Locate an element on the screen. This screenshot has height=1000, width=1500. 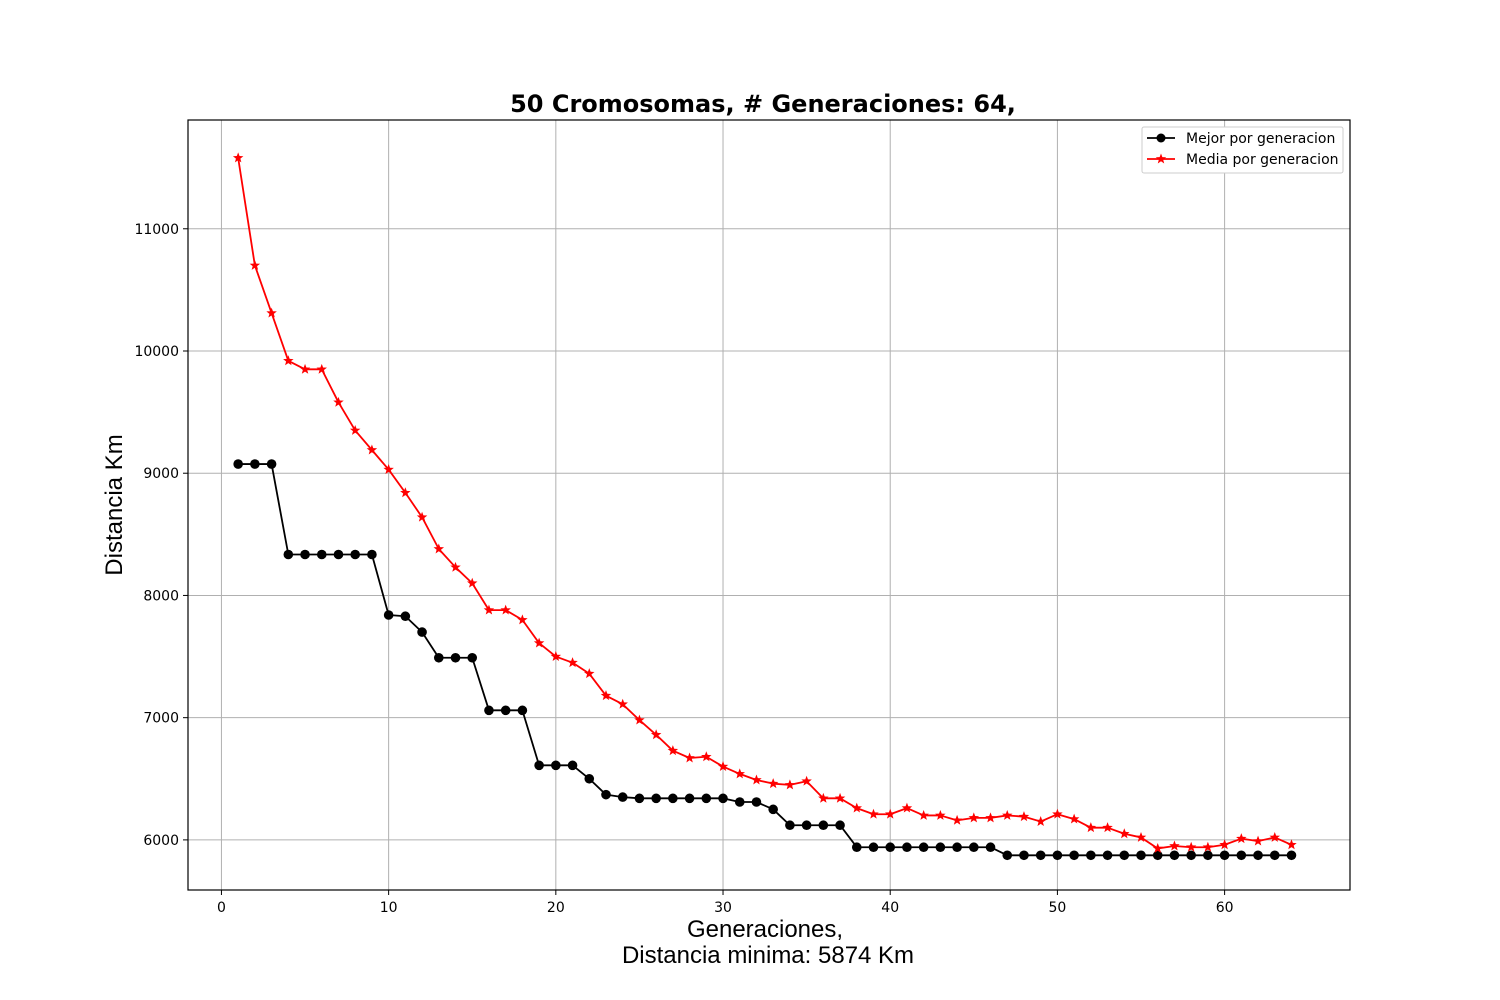
x-tick-label: 20 is located at coordinates (556, 908).